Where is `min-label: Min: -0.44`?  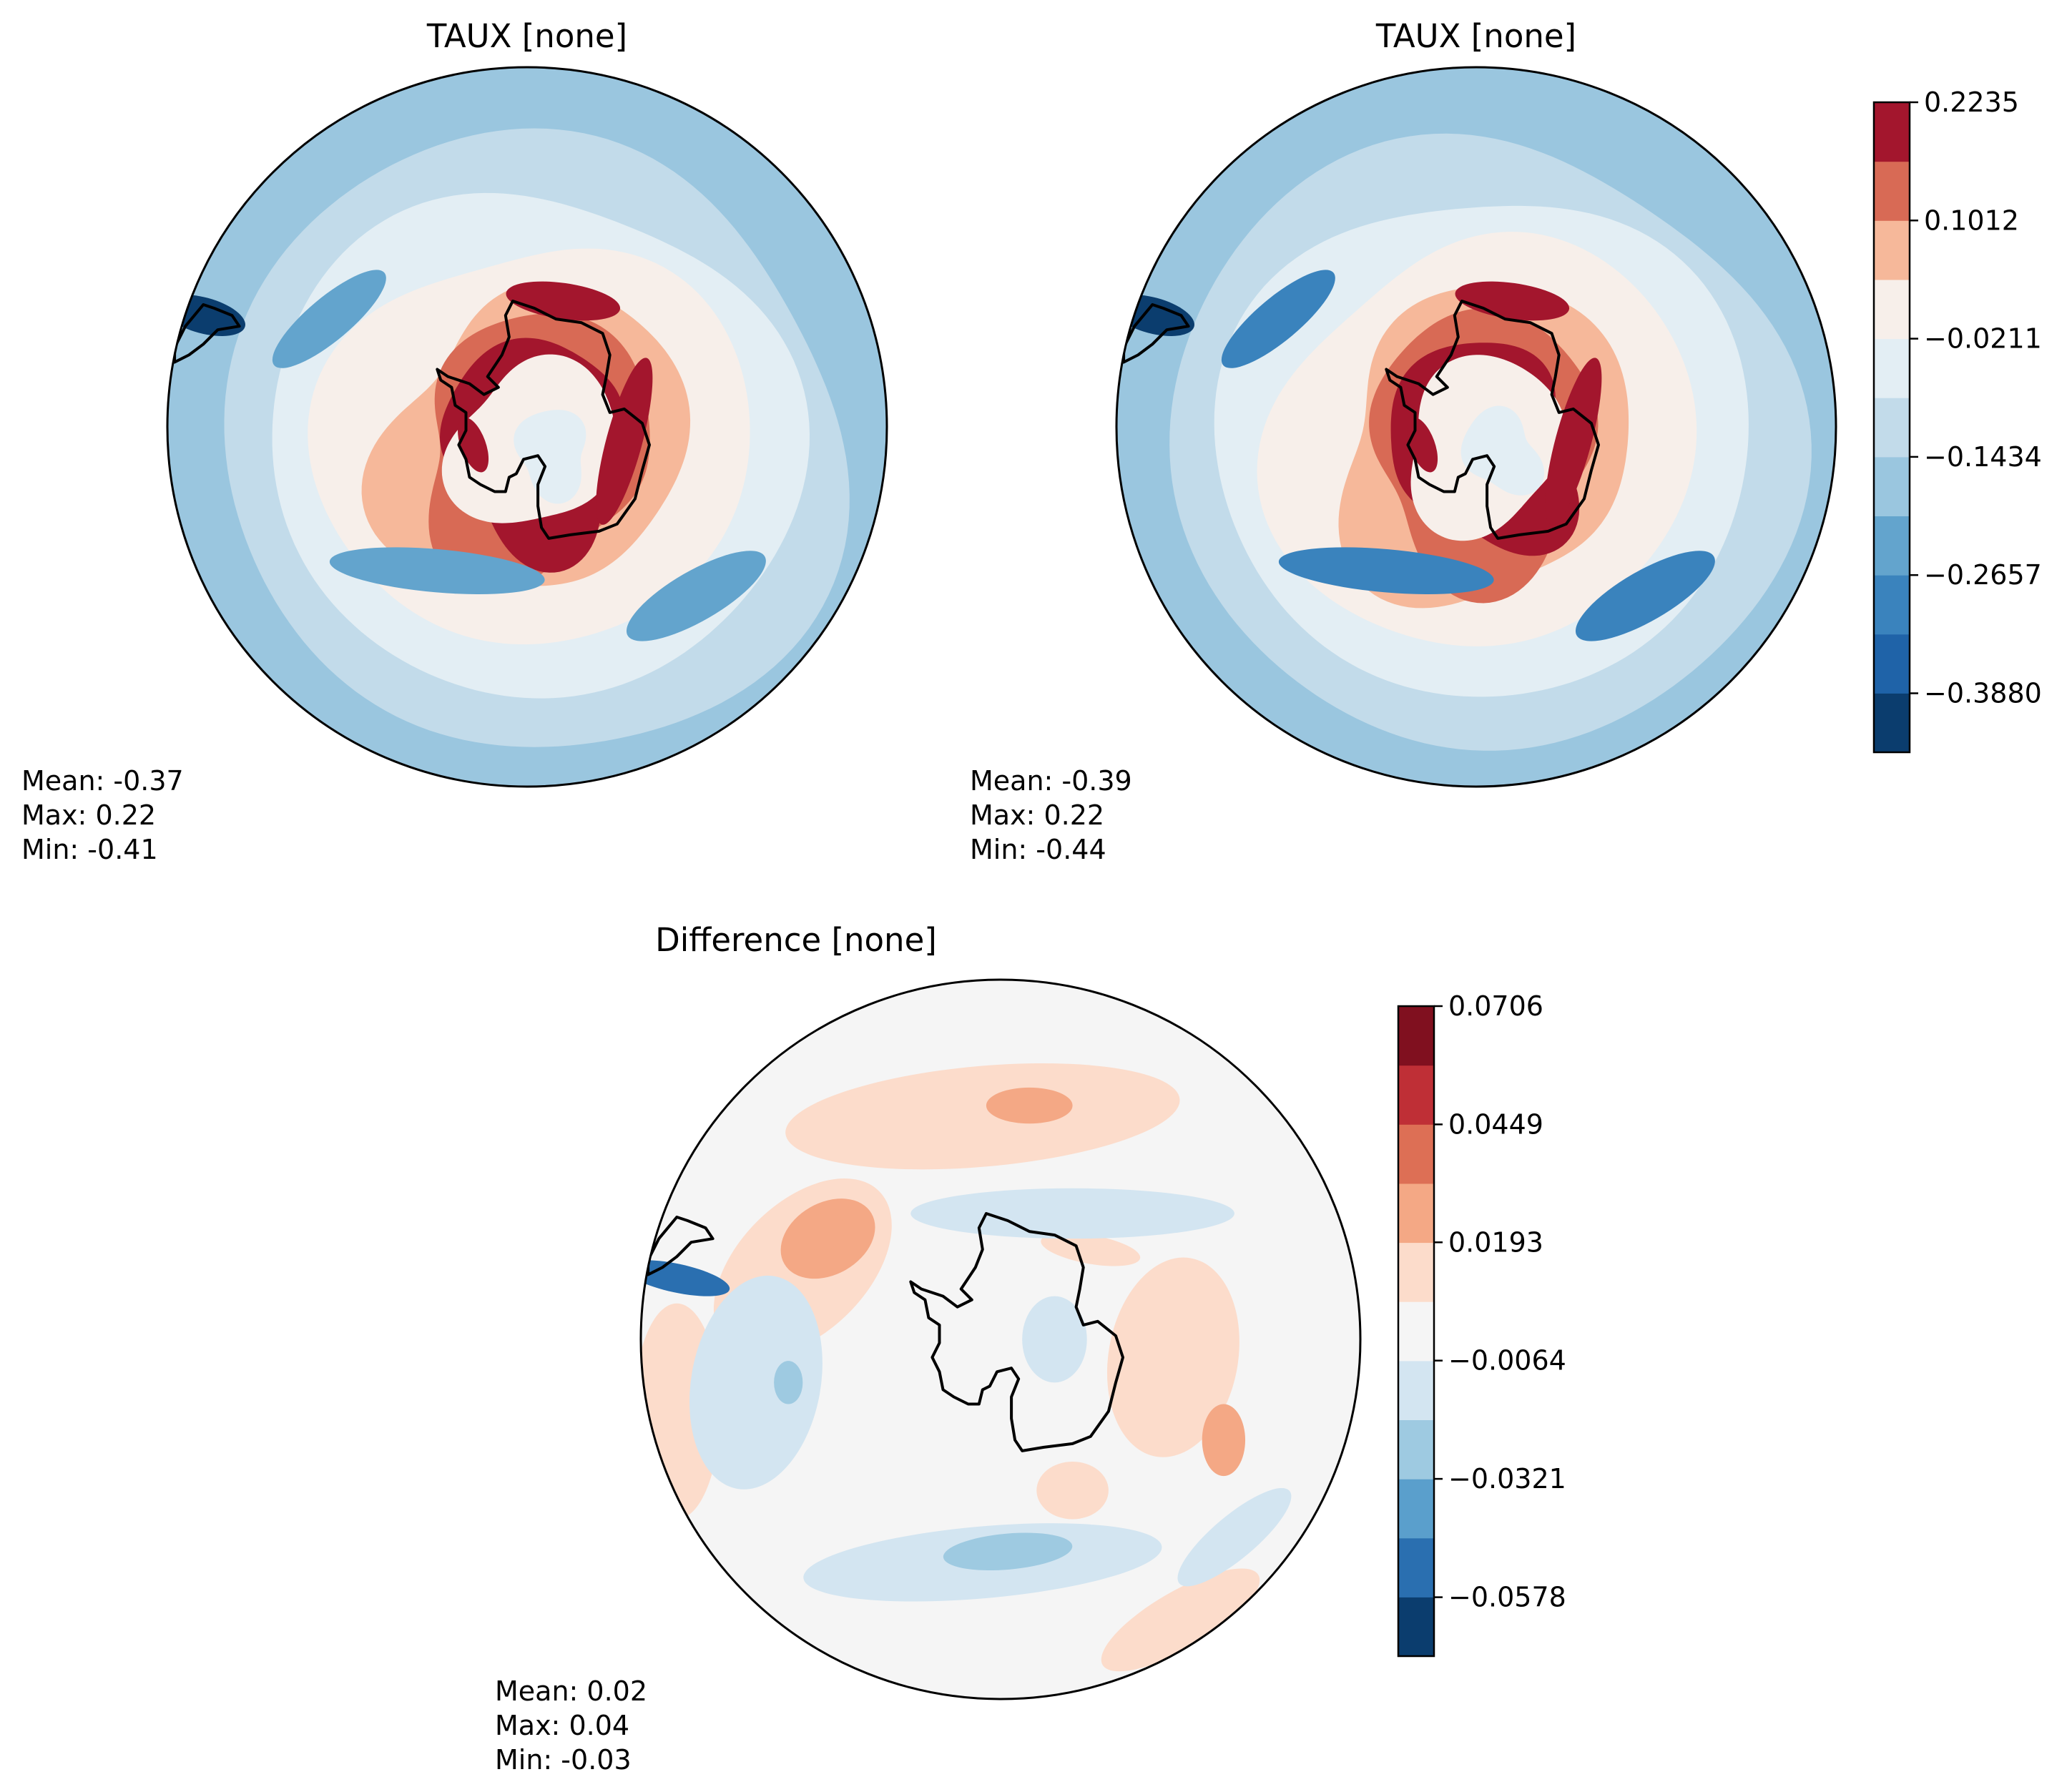
min-label: Min: -0.44 is located at coordinates (1038, 849).